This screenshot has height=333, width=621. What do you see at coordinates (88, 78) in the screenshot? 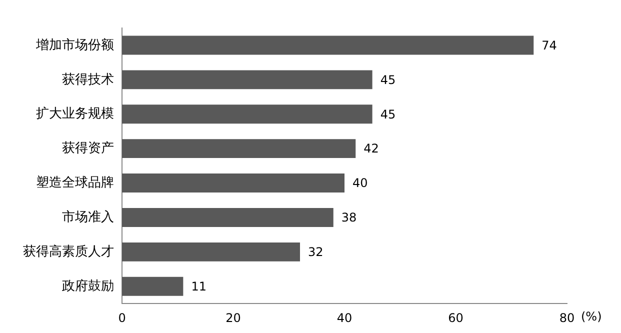
I see `y-tick-label: 获得技术` at bounding box center [88, 78].